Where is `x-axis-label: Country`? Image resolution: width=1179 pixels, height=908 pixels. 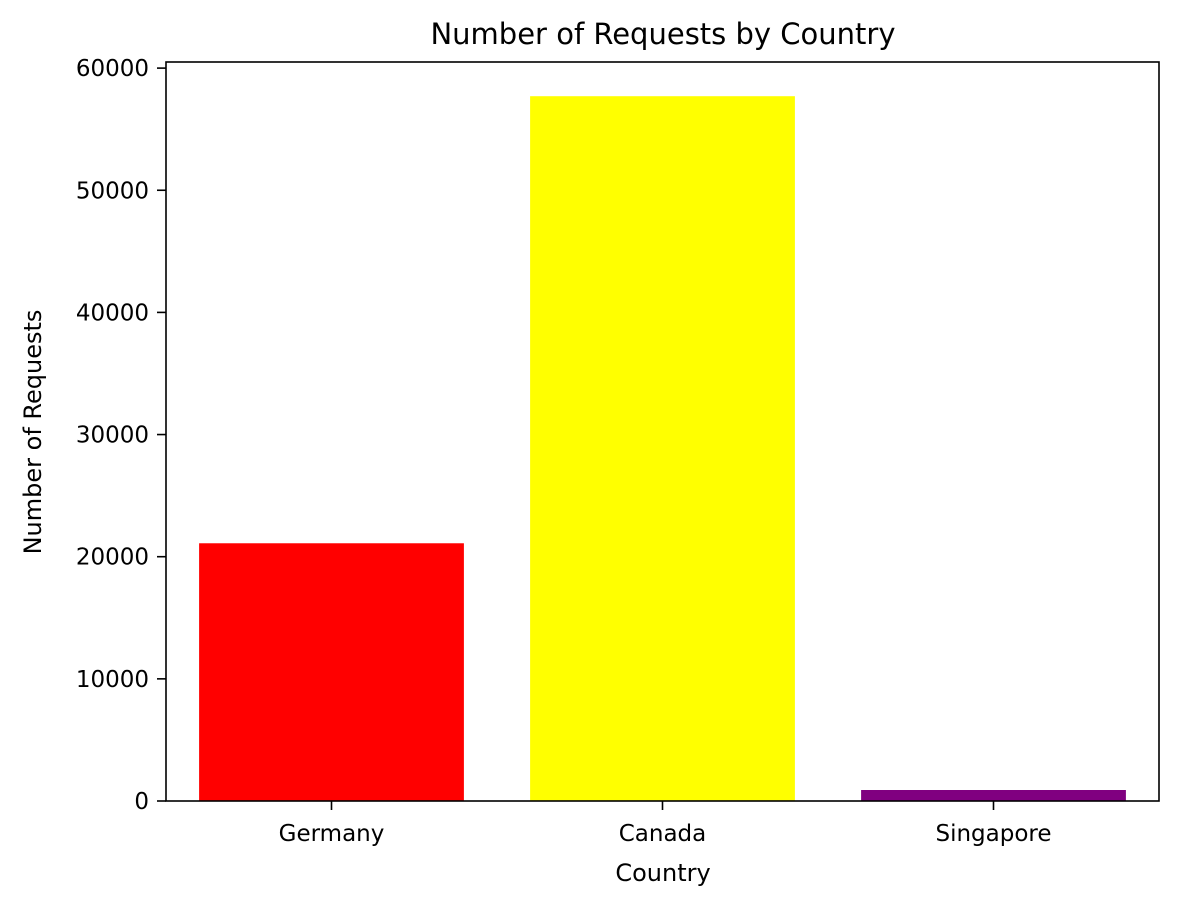 x-axis-label: Country is located at coordinates (662, 873).